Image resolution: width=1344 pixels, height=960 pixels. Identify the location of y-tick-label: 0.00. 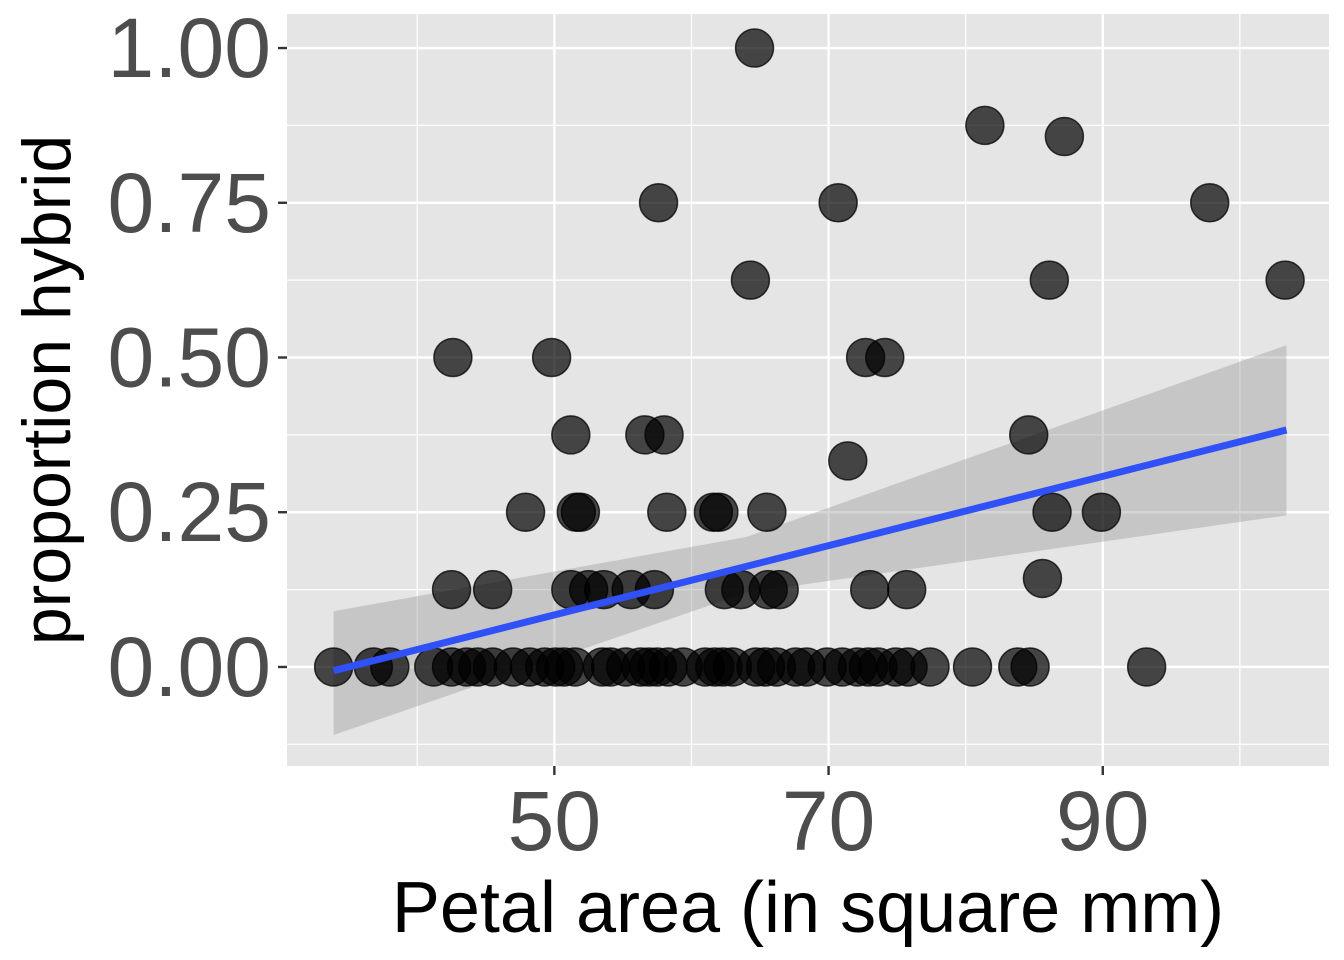
(190, 667).